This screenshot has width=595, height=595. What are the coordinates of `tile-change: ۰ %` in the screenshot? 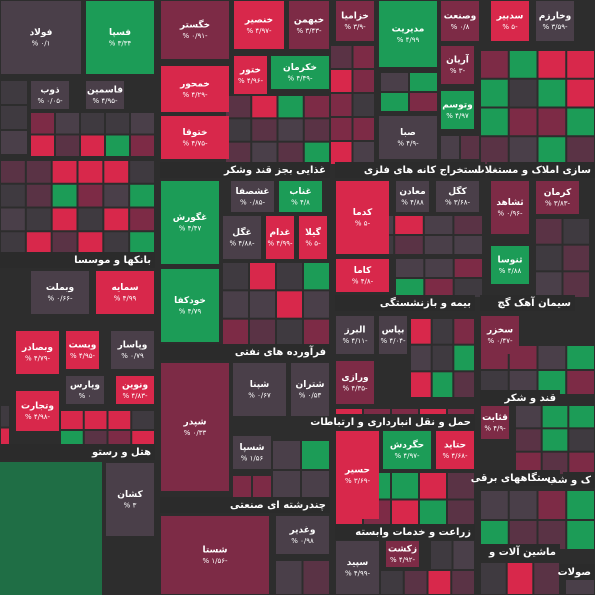 It's located at (85, 396).